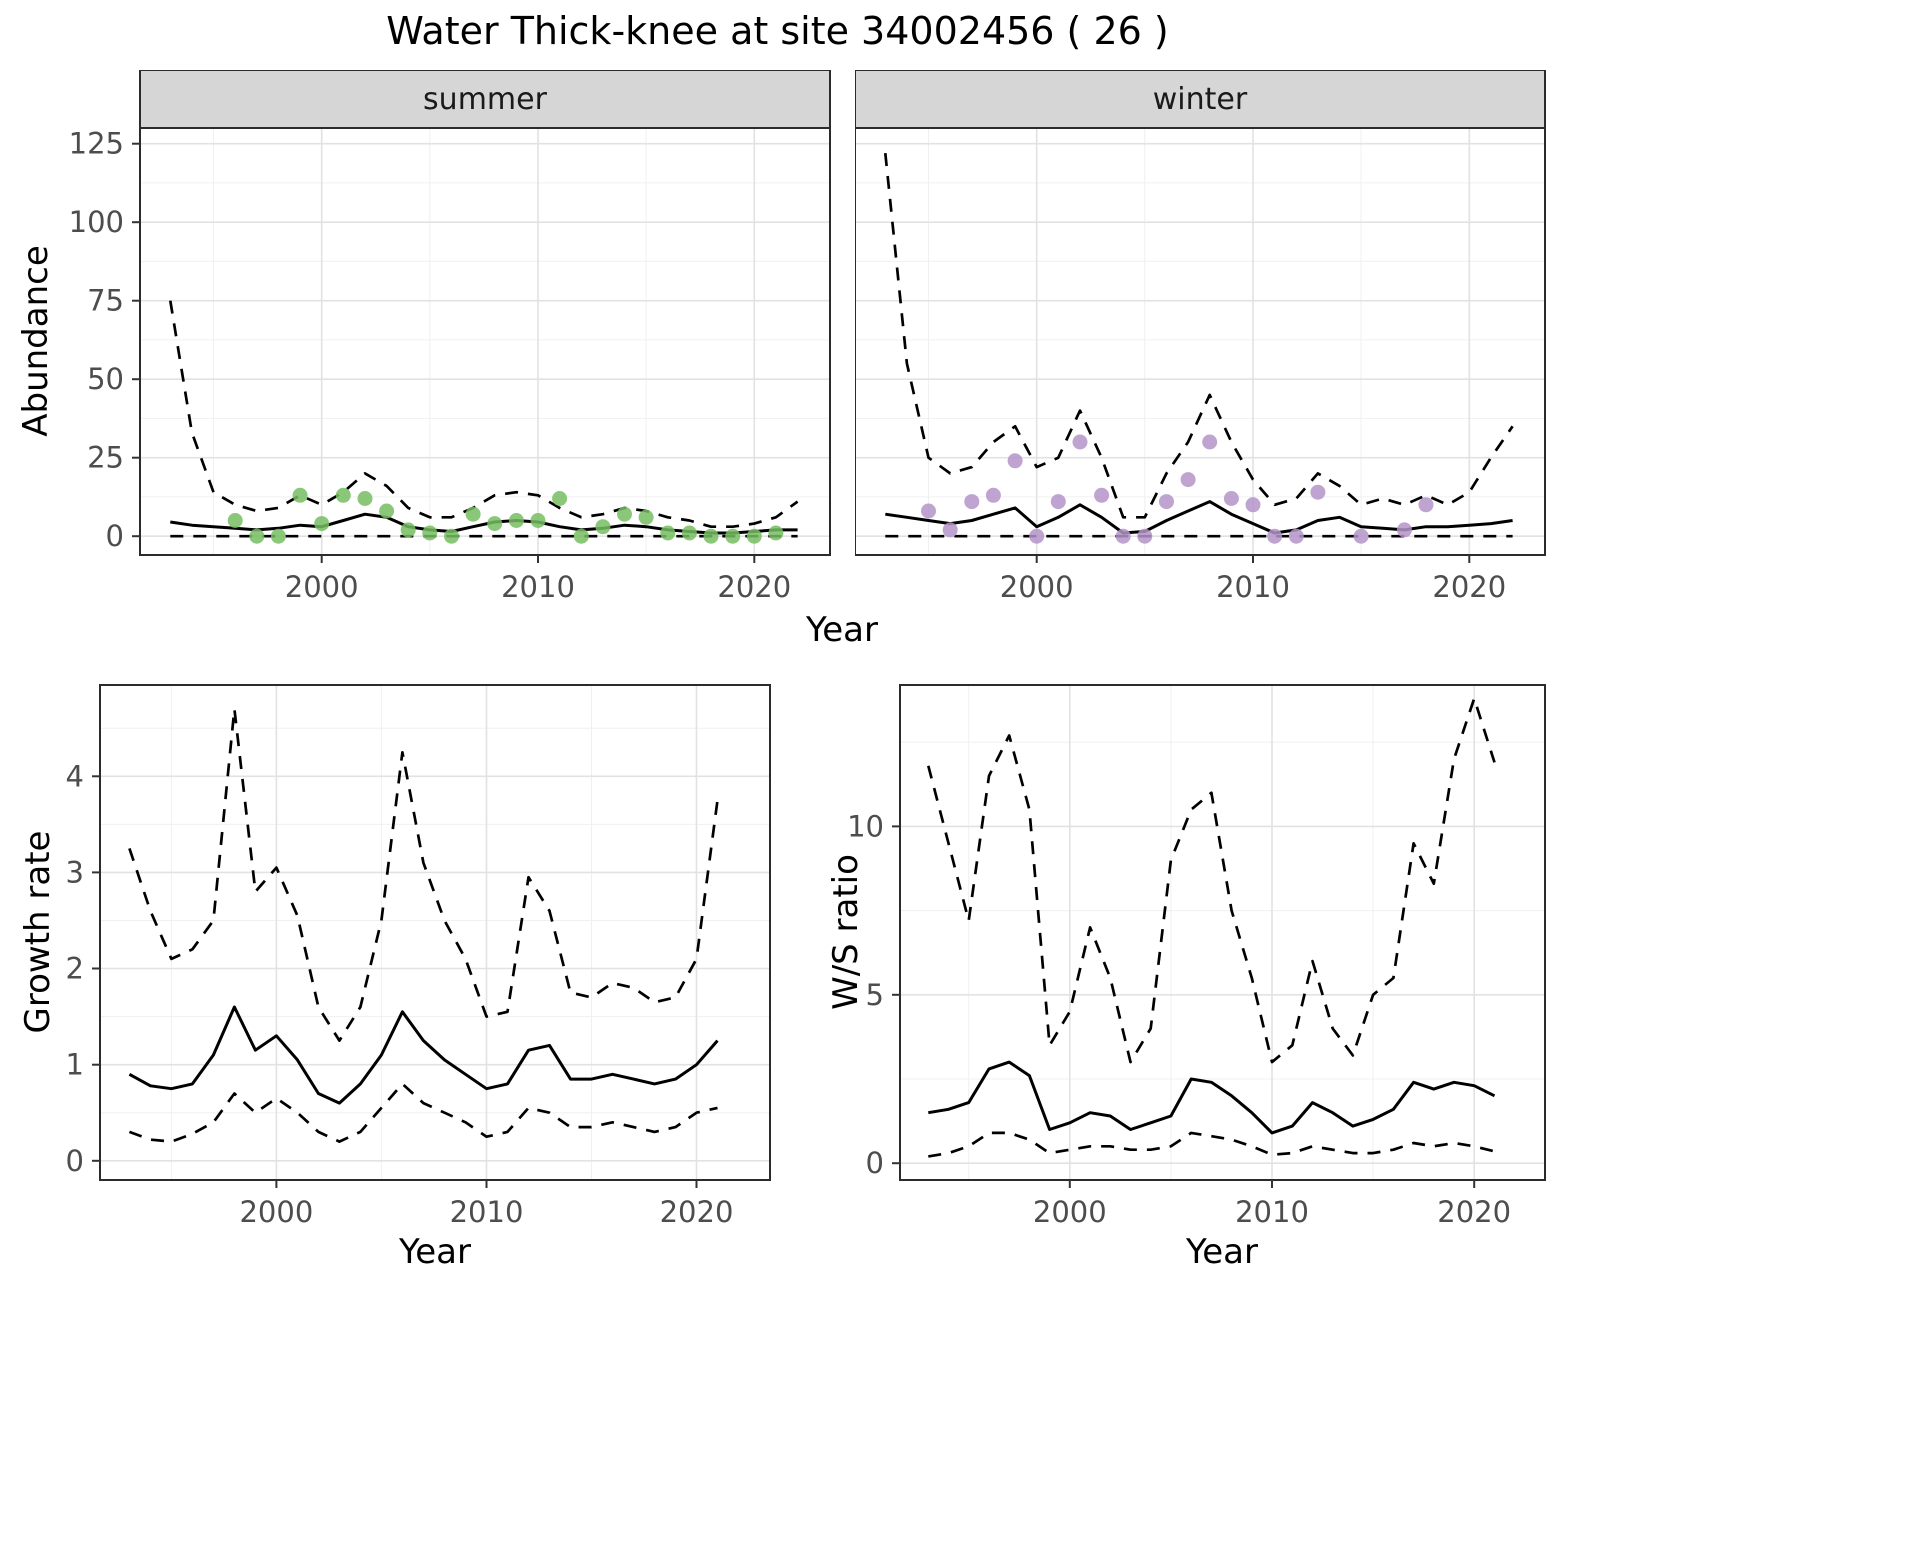 The height and width of the screenshot is (1560, 1920). I want to click on svg-text: 2, so click(75, 969).